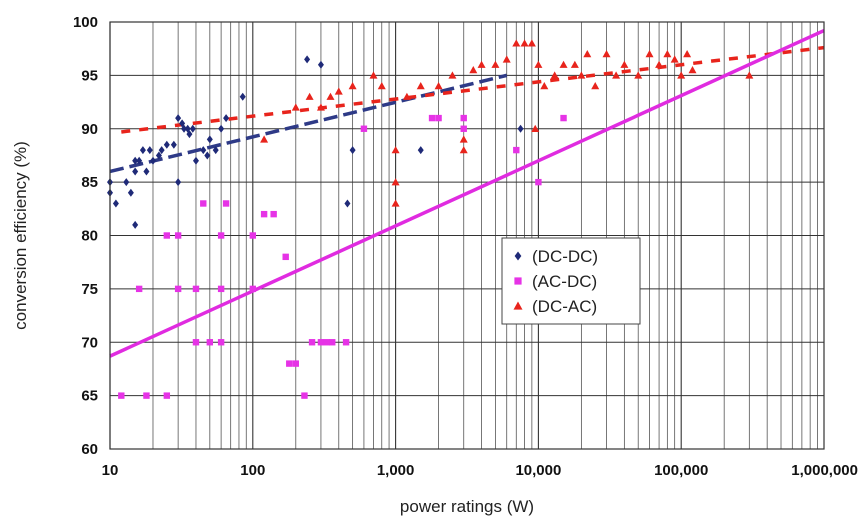 The width and height of the screenshot is (862, 520). What do you see at coordinates (467, 506) in the screenshot?
I see `x-axis-label: power ratings (W)` at bounding box center [467, 506].